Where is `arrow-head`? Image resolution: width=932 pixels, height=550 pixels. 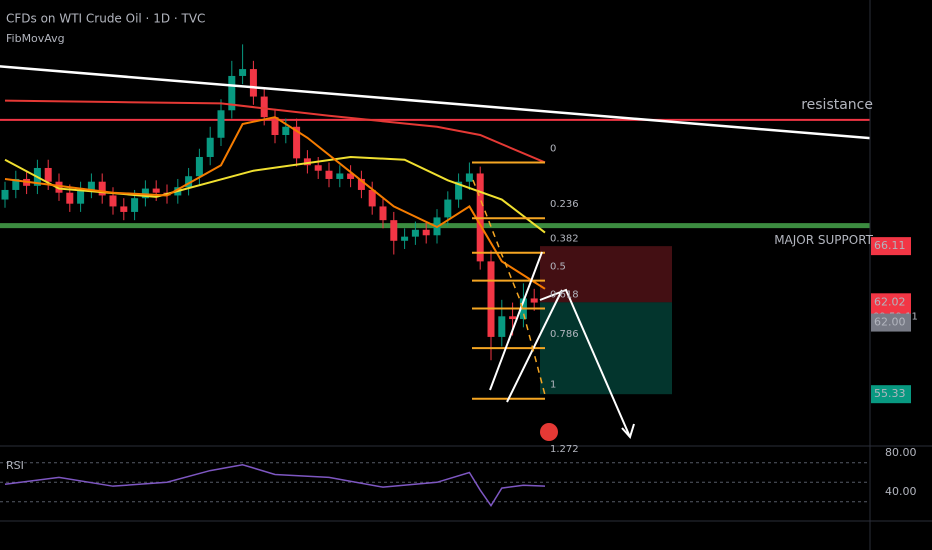
arrow-head is located at coordinates (628, 431).